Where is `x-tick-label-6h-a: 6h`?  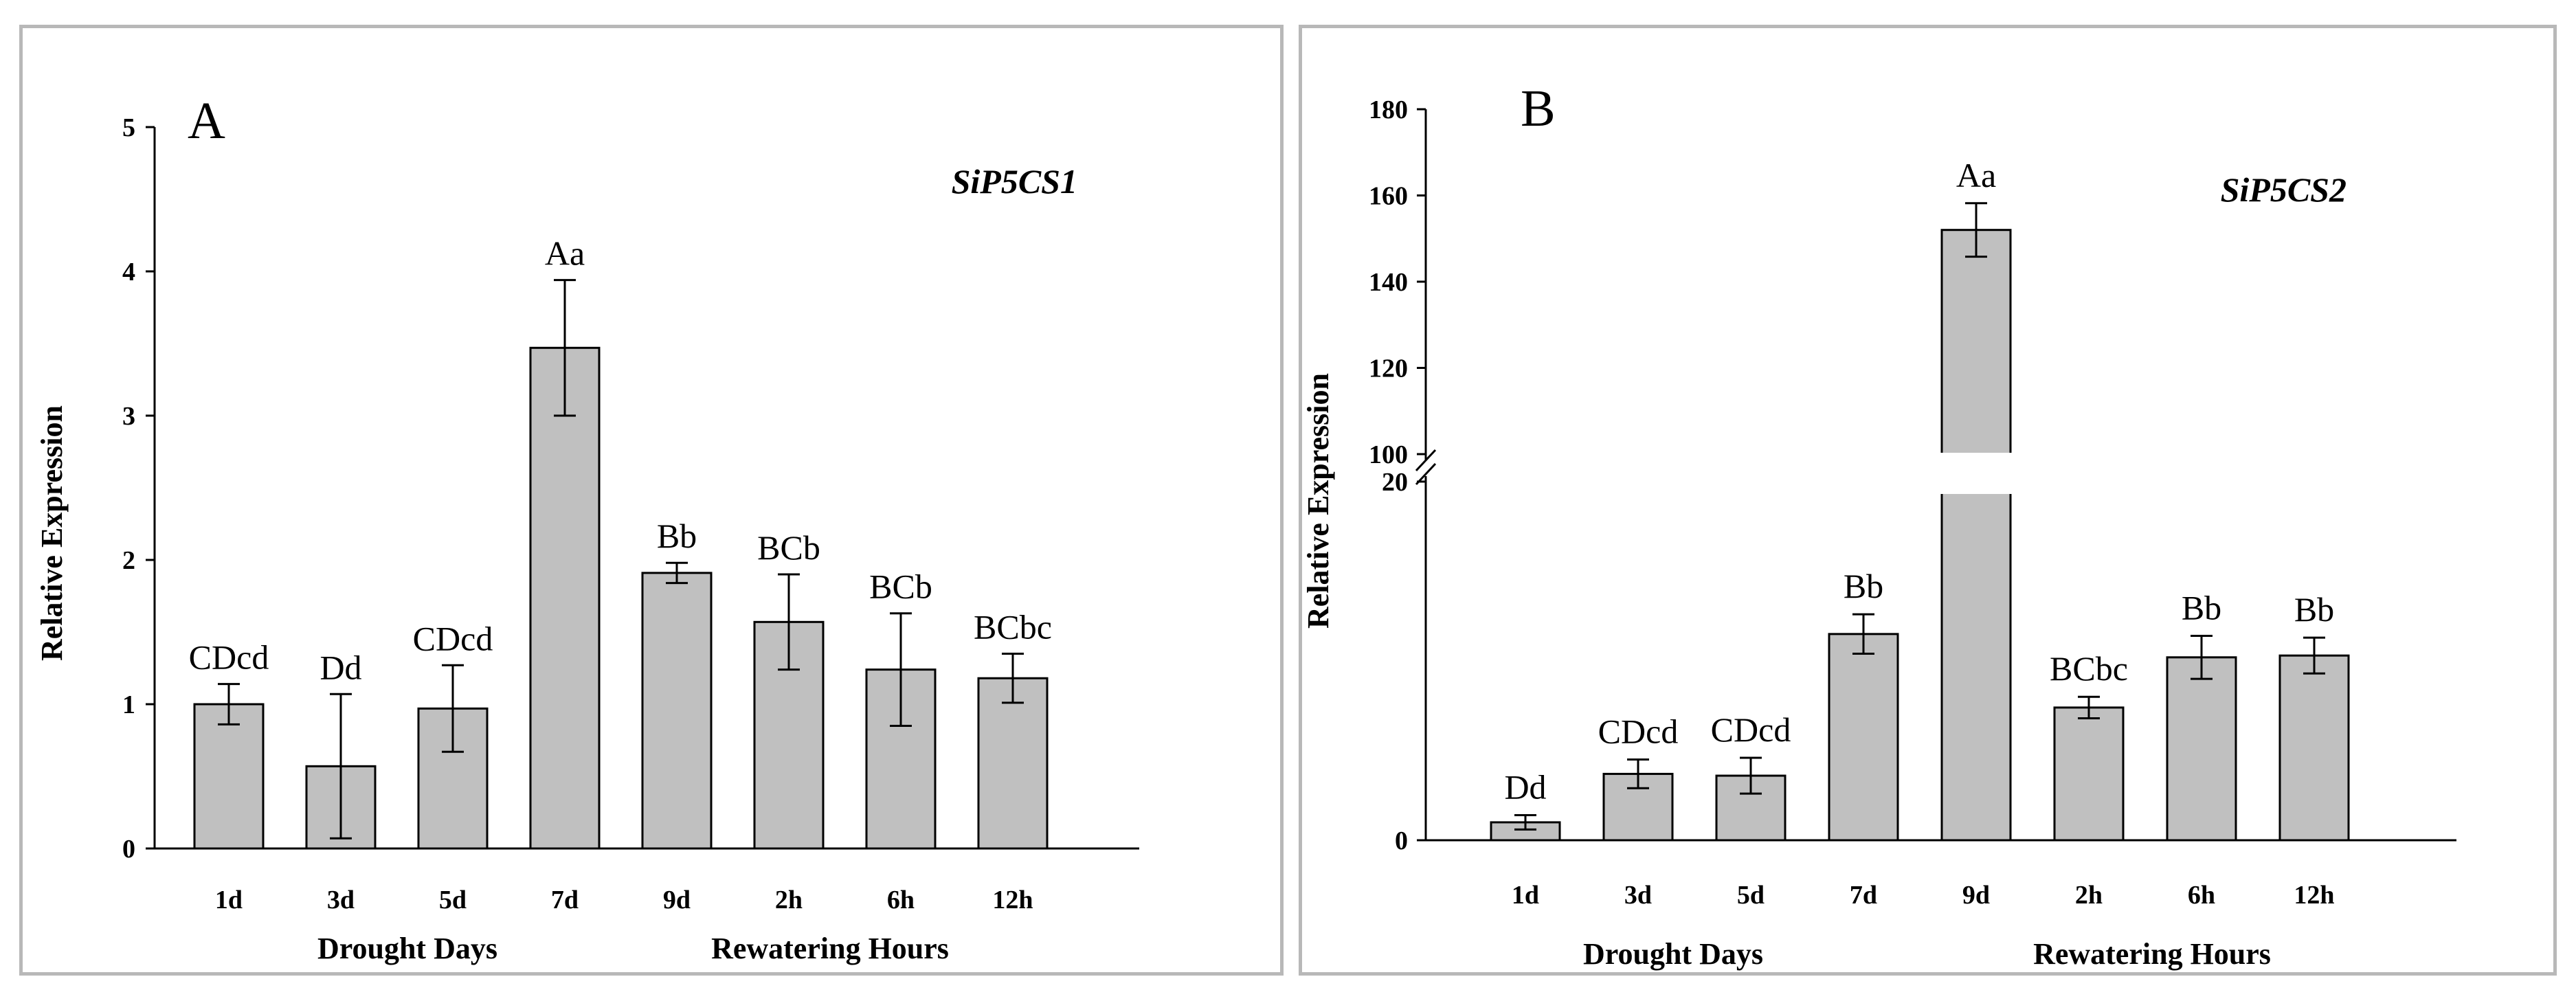 x-tick-label-6h-a: 6h is located at coordinates (901, 900).